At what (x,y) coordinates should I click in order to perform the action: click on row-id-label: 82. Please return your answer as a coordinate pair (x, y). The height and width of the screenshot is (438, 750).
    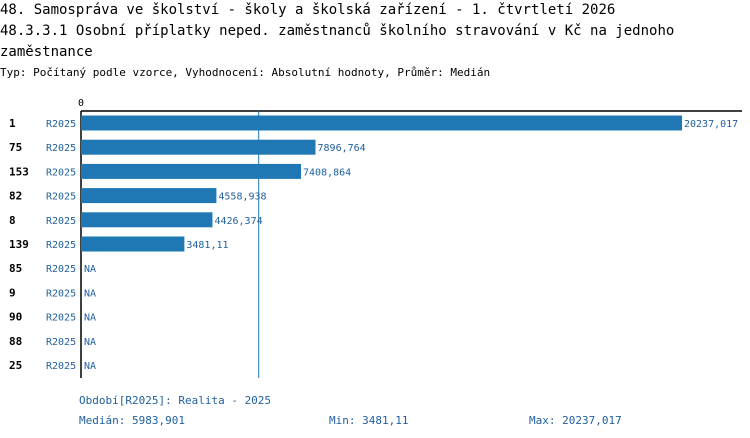
    Looking at the image, I should click on (15, 196).